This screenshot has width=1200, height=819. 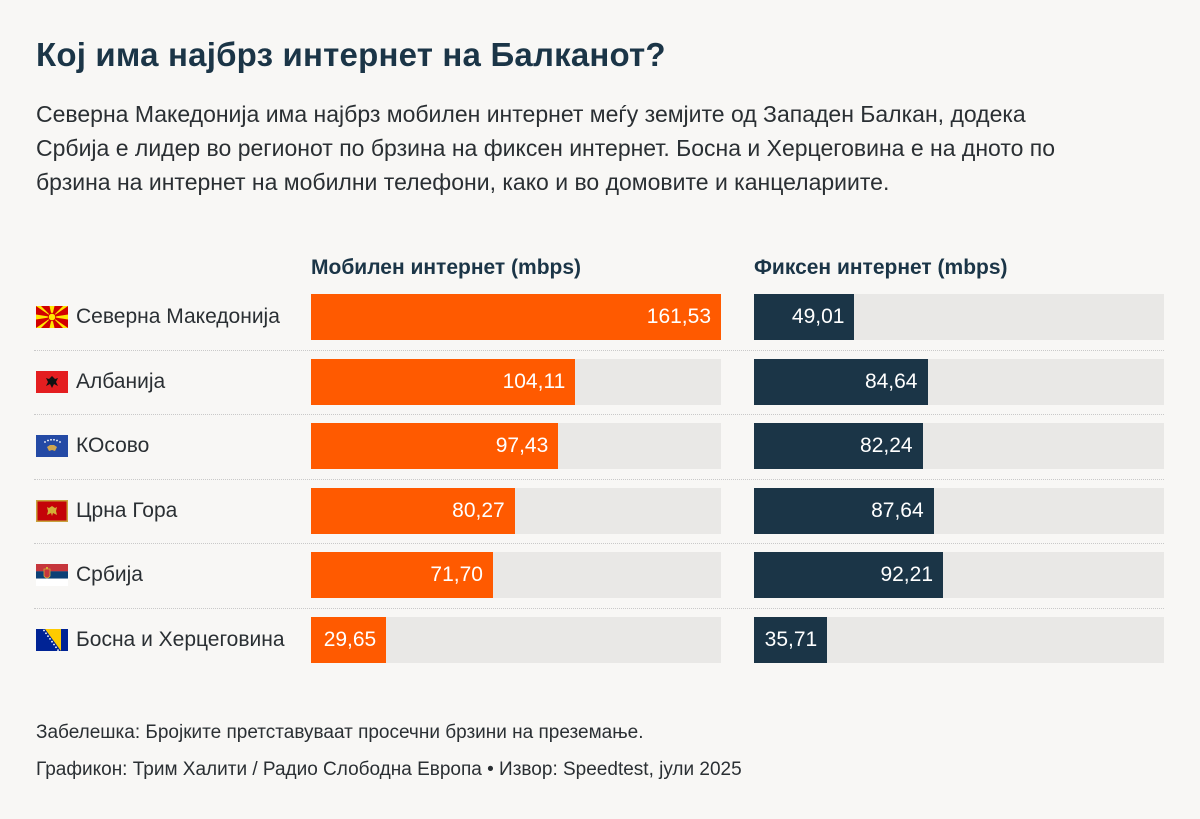 I want to click on chart-row: Албанија 104,11 84,64, so click(x=600, y=381).